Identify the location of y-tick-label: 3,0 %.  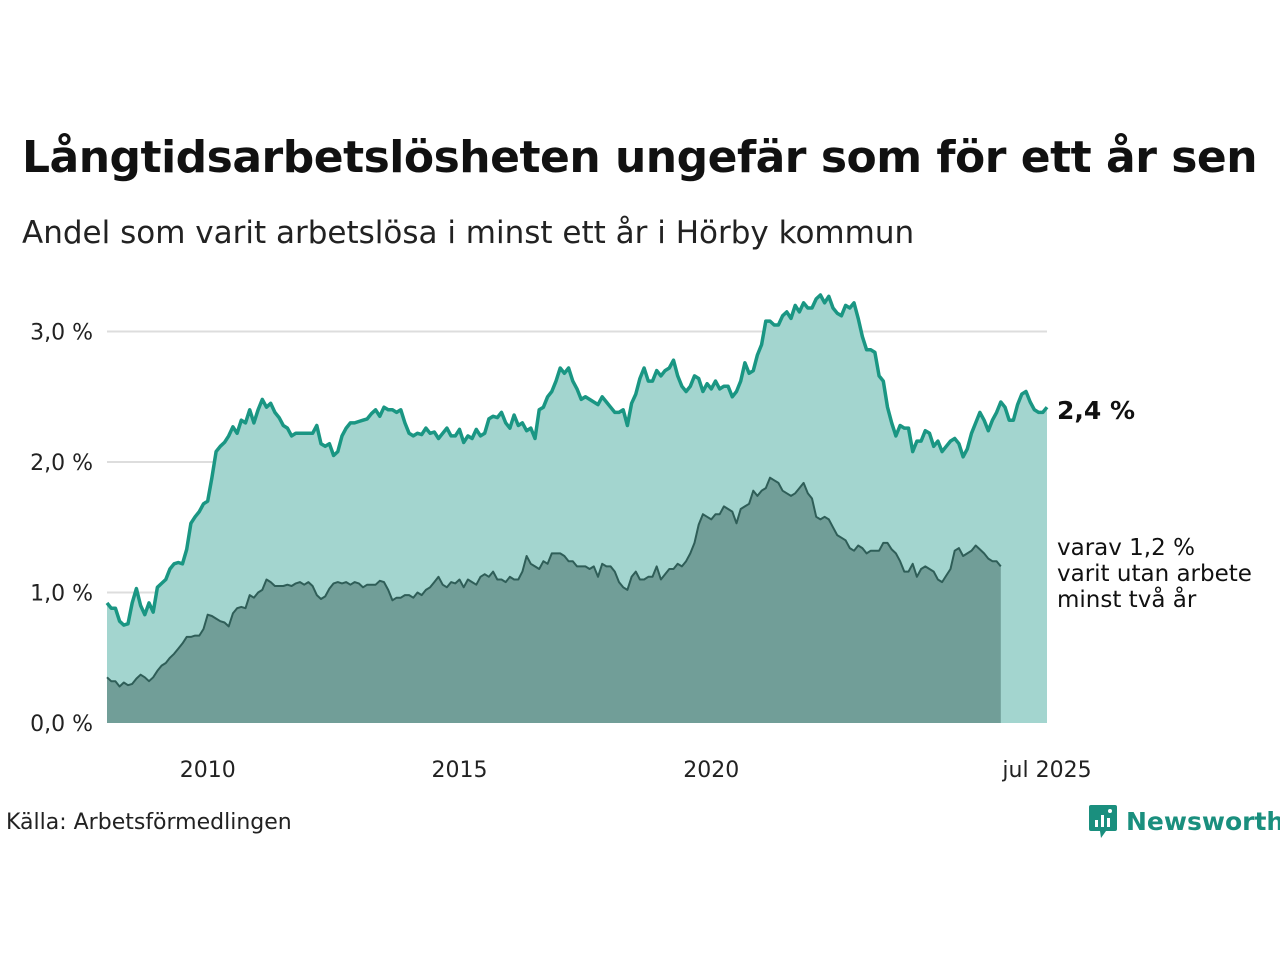
(61, 333).